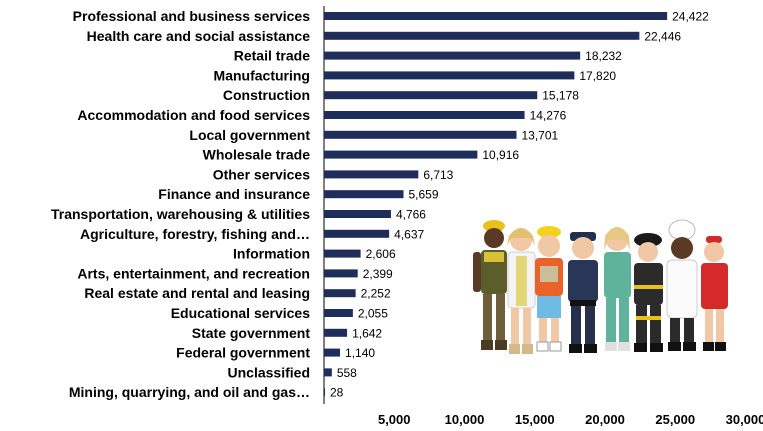 This screenshot has width=763, height=431. What do you see at coordinates (597, 76) in the screenshot?
I see `data-label: 17,820` at bounding box center [597, 76].